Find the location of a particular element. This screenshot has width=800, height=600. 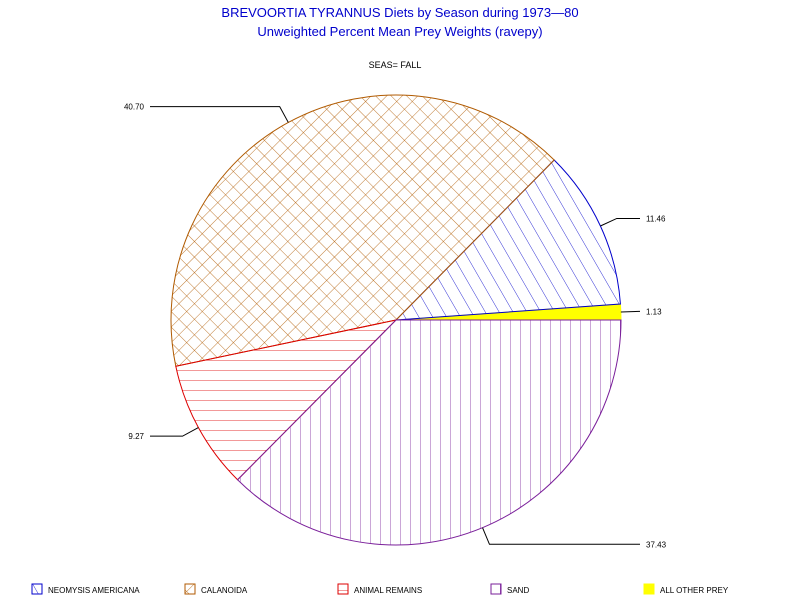

pie-slice-neomysis-americana is located at coordinates (507, 240).